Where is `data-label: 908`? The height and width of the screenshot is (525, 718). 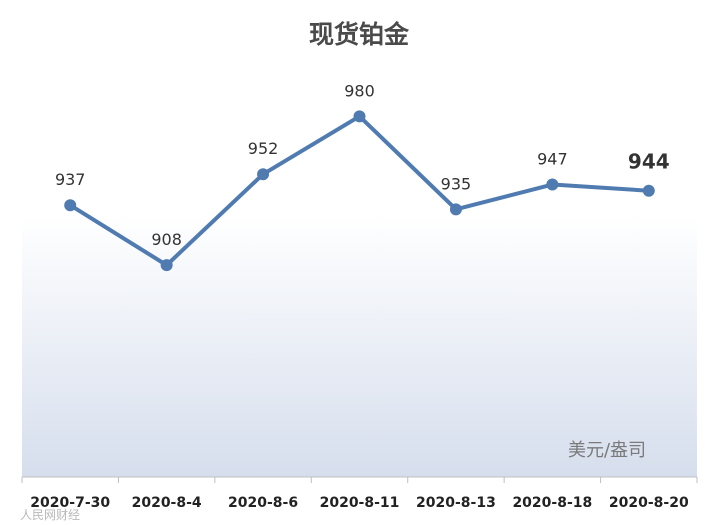
data-label: 908 is located at coordinates (166, 239).